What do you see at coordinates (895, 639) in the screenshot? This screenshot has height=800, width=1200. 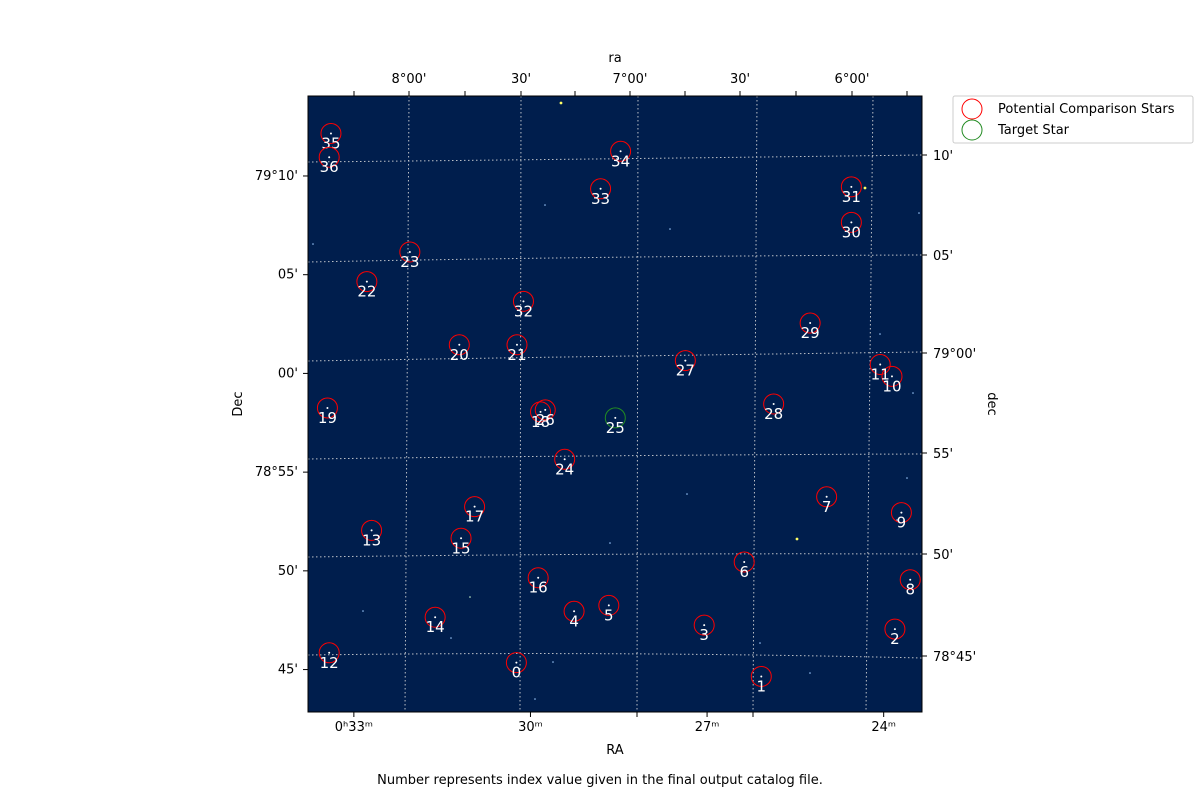 I see `star-index-label-2: 2` at bounding box center [895, 639].